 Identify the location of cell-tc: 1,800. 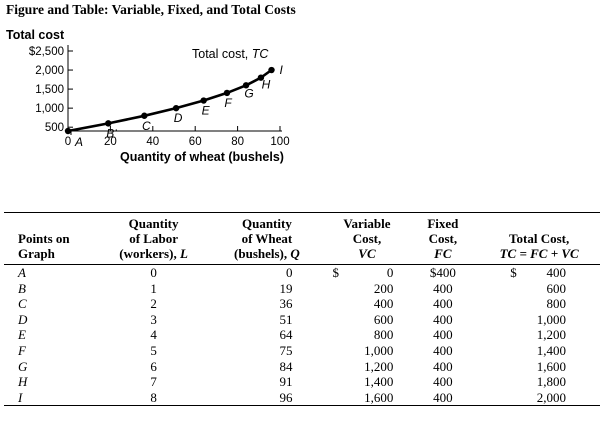
(539, 382).